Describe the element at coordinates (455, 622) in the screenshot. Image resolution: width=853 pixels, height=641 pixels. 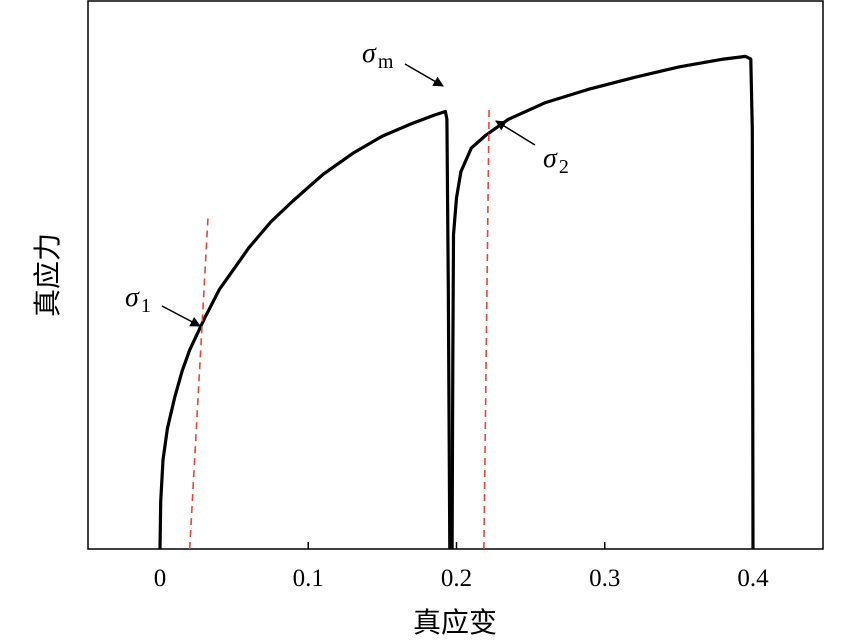
I see `x-axis-title: 真应变` at that location.